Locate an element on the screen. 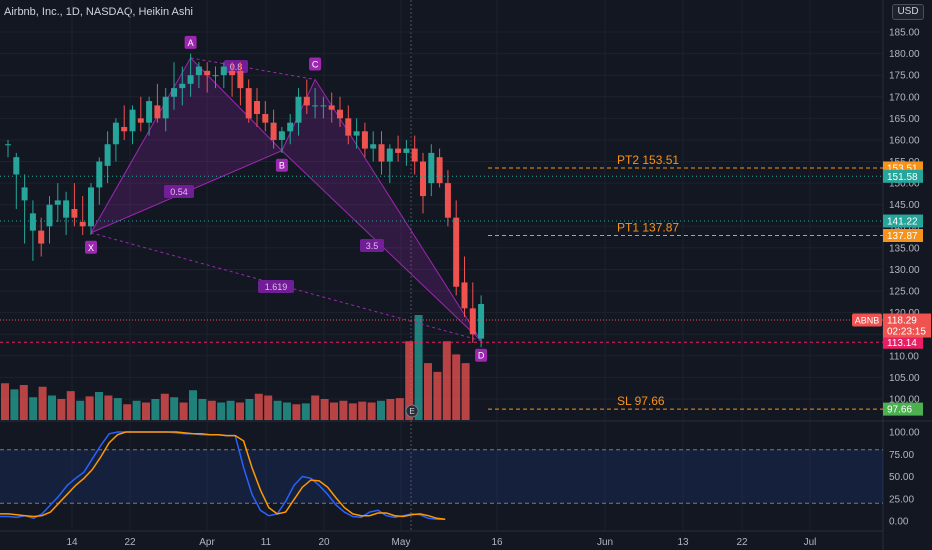  stoch-line is located at coordinates (223, 475).